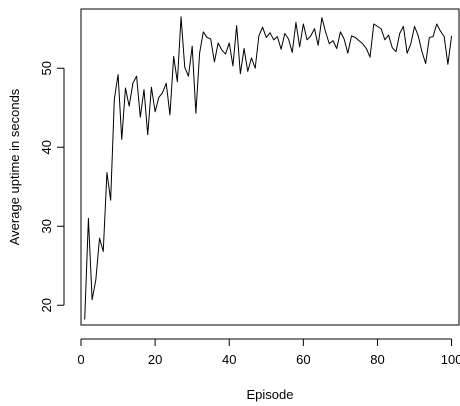  Describe the element at coordinates (270, 394) in the screenshot. I see `x-axis-title: Episode` at that location.